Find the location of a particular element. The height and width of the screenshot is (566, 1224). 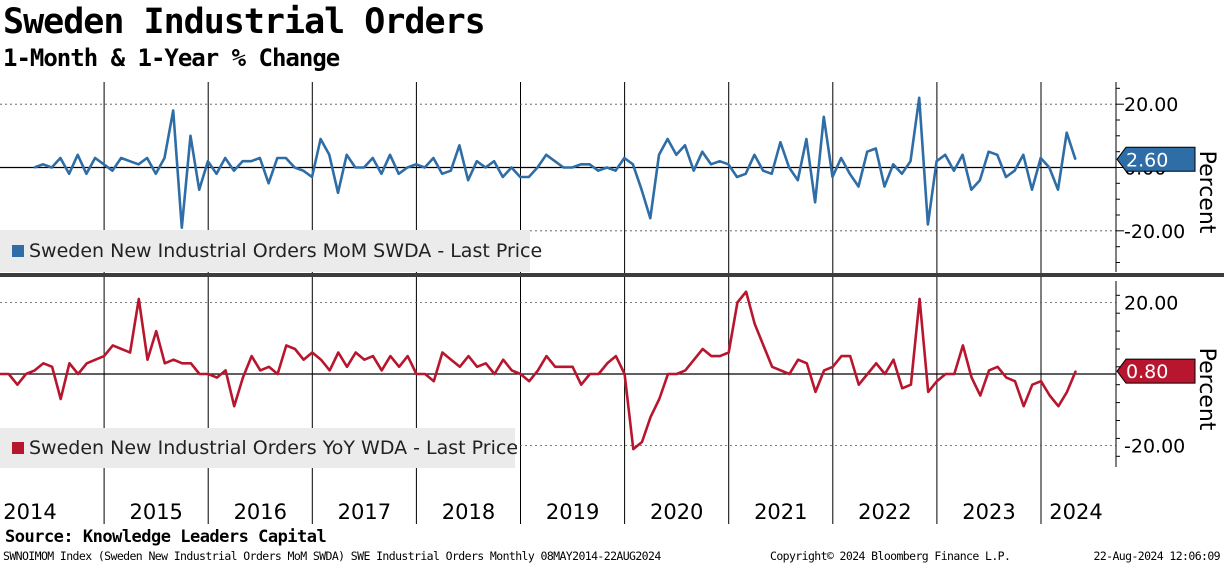

x-tick-label-2022: 2022 is located at coordinates (884, 512).